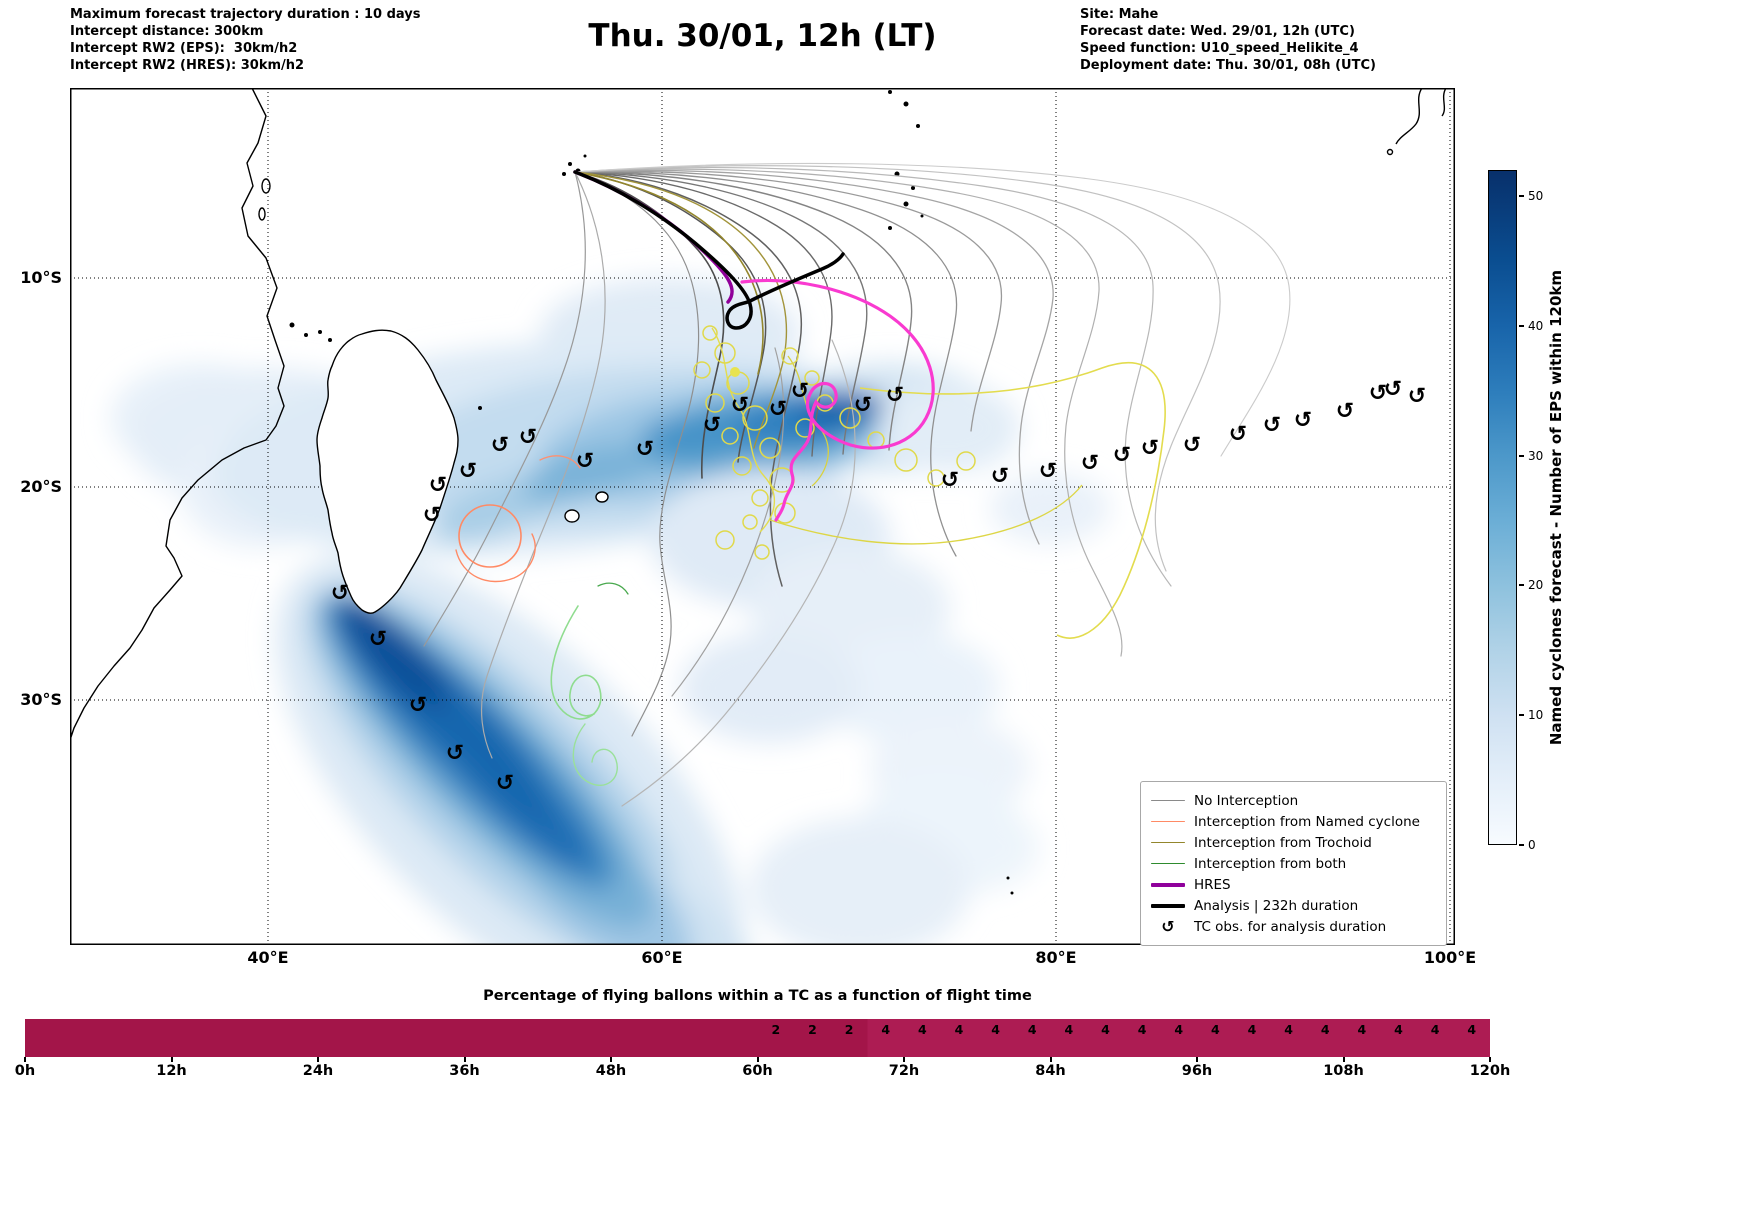 The image size is (1752, 1213). I want to click on legend-label: TC obs. for analysis duration, so click(1290, 926).